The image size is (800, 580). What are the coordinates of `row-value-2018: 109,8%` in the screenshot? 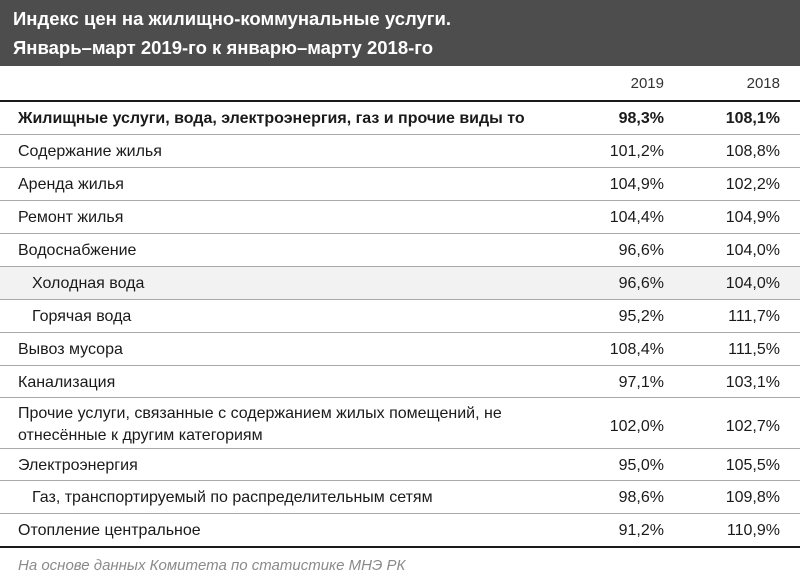 It's located at (752, 497).